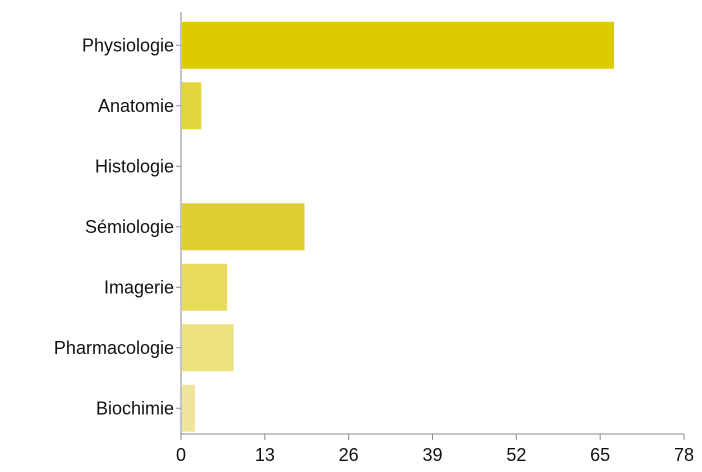  Describe the element at coordinates (129, 227) in the screenshot. I see `y-tick-label-semiologie: Sémiologie` at that location.